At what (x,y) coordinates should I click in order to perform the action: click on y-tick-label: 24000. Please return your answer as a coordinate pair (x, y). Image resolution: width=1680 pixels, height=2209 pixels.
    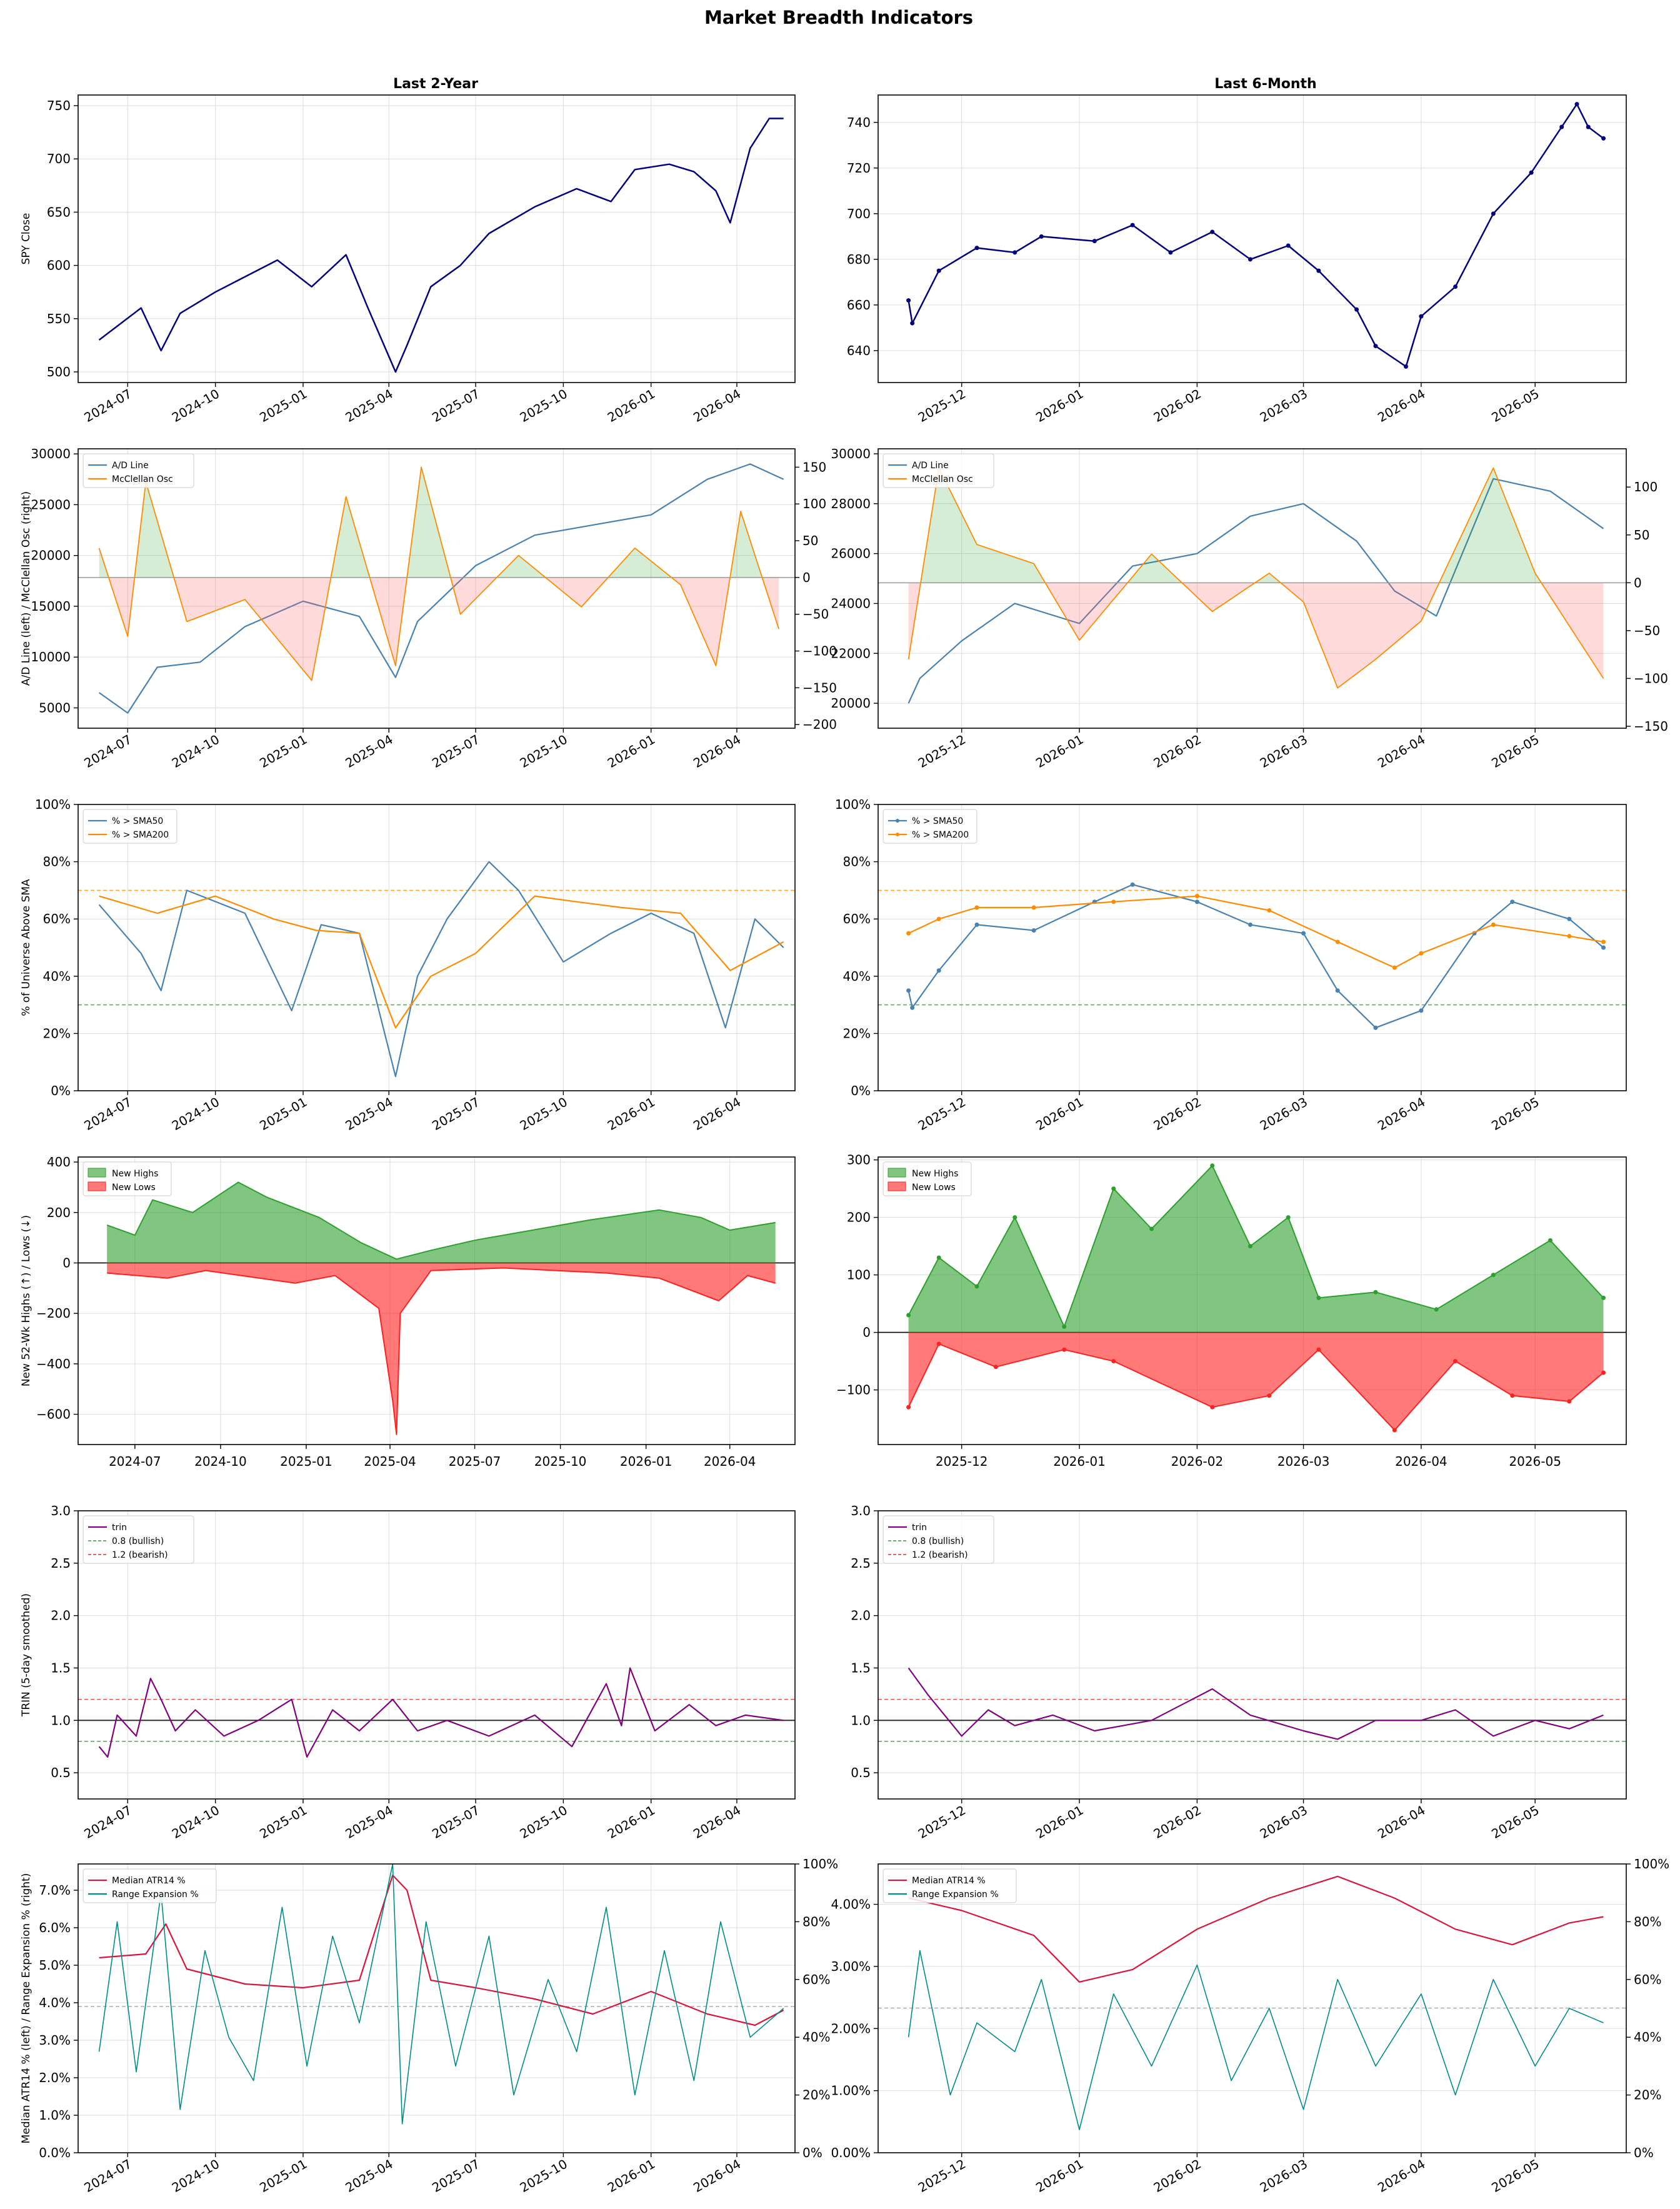
    Looking at the image, I should click on (851, 603).